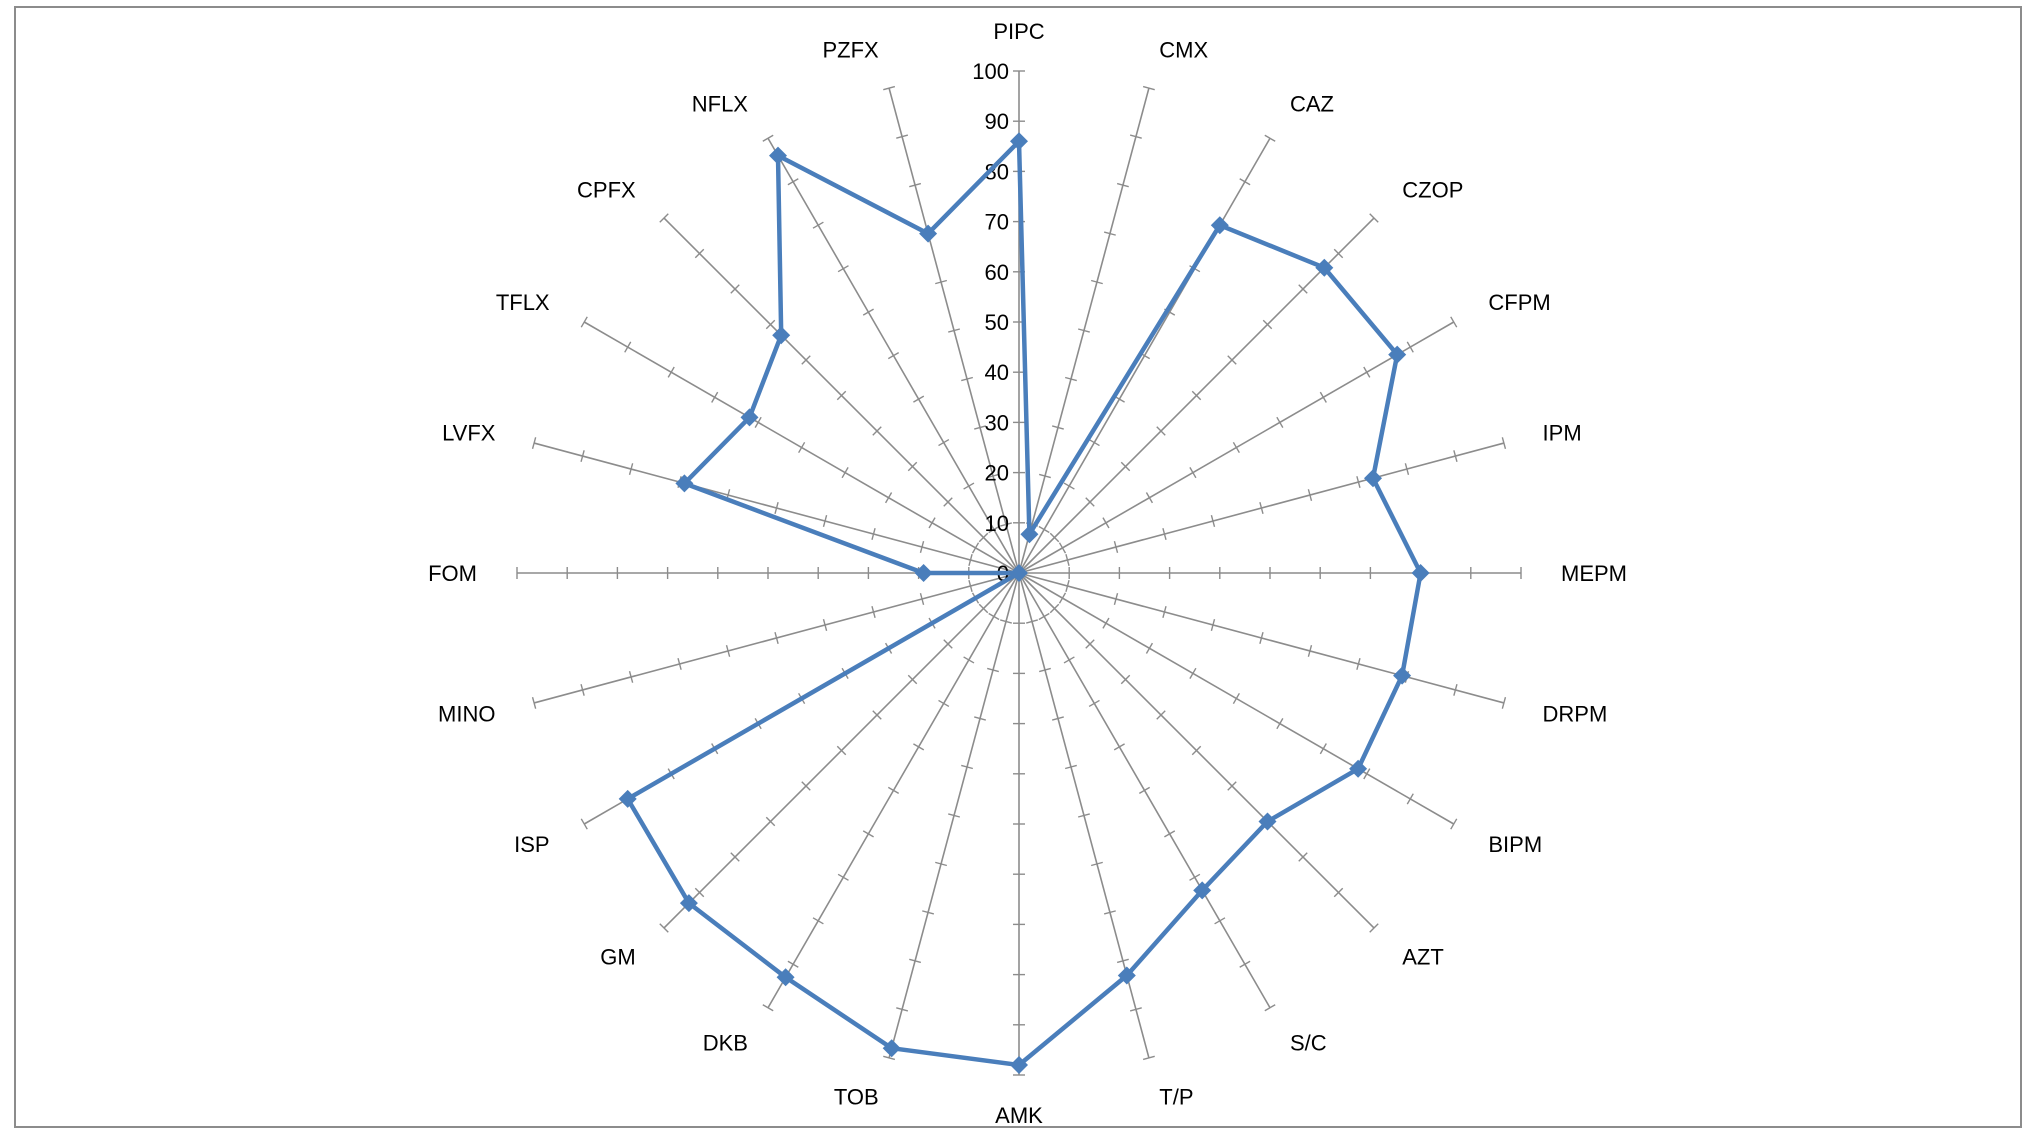 The width and height of the screenshot is (2039, 1135). Describe the element at coordinates (997, 222) in the screenshot. I see `radial-tick-label: 70` at that location.